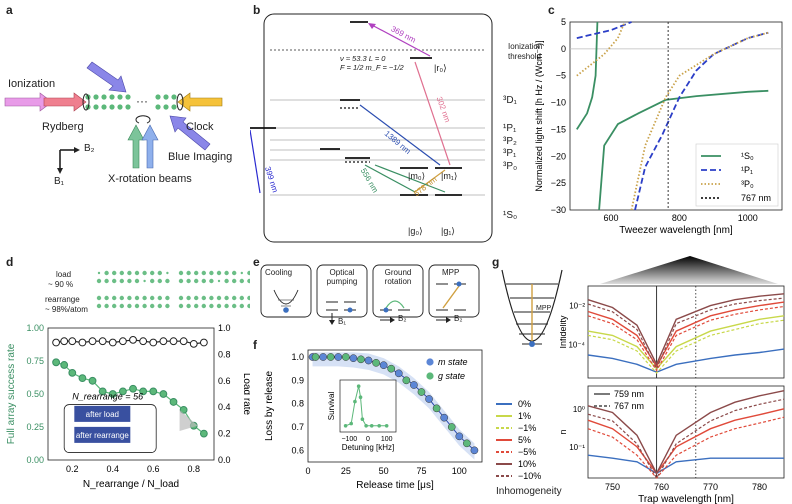 This screenshot has height=504, width=792. Describe the element at coordinates (346, 471) in the screenshot. I see `xtick-f: 25` at that location.